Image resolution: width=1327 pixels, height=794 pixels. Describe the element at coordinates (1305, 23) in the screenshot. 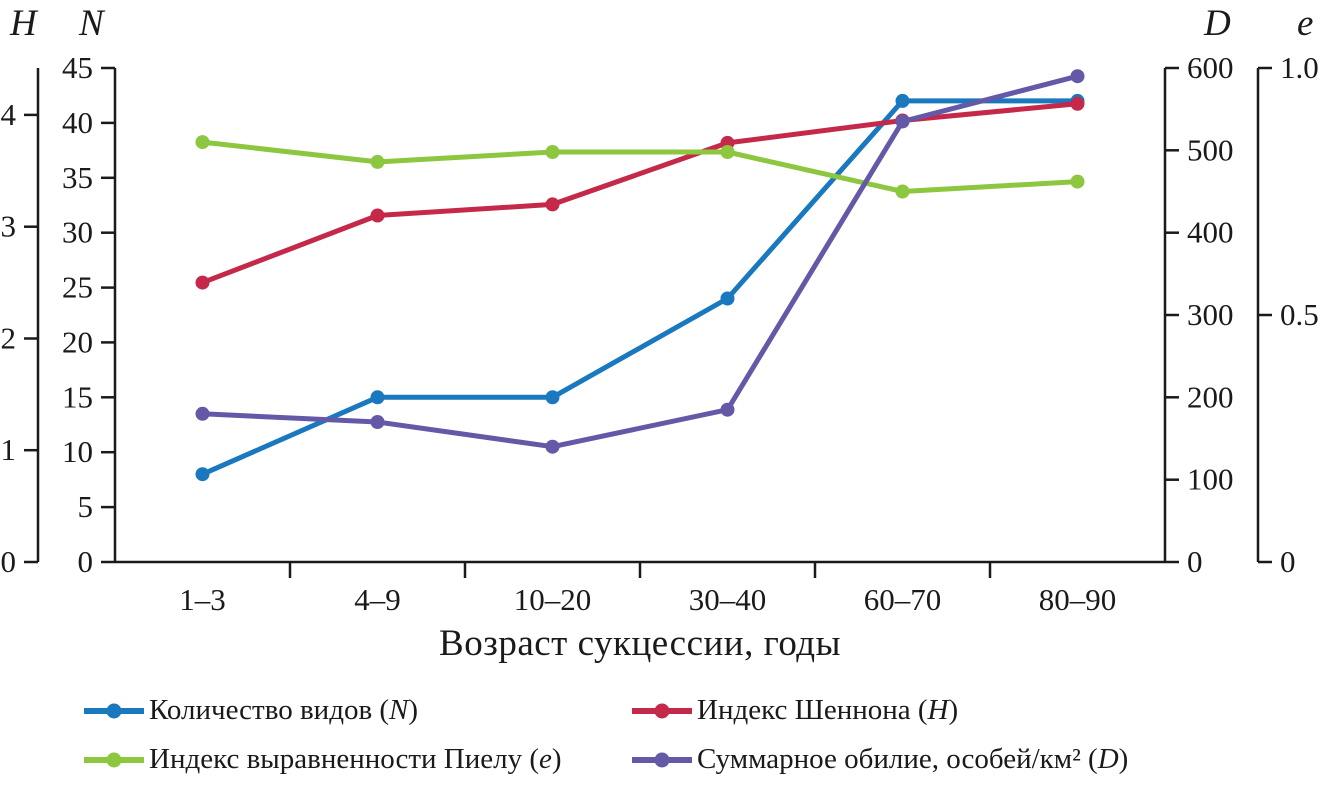

I see `axis-letter-e: e` at that location.